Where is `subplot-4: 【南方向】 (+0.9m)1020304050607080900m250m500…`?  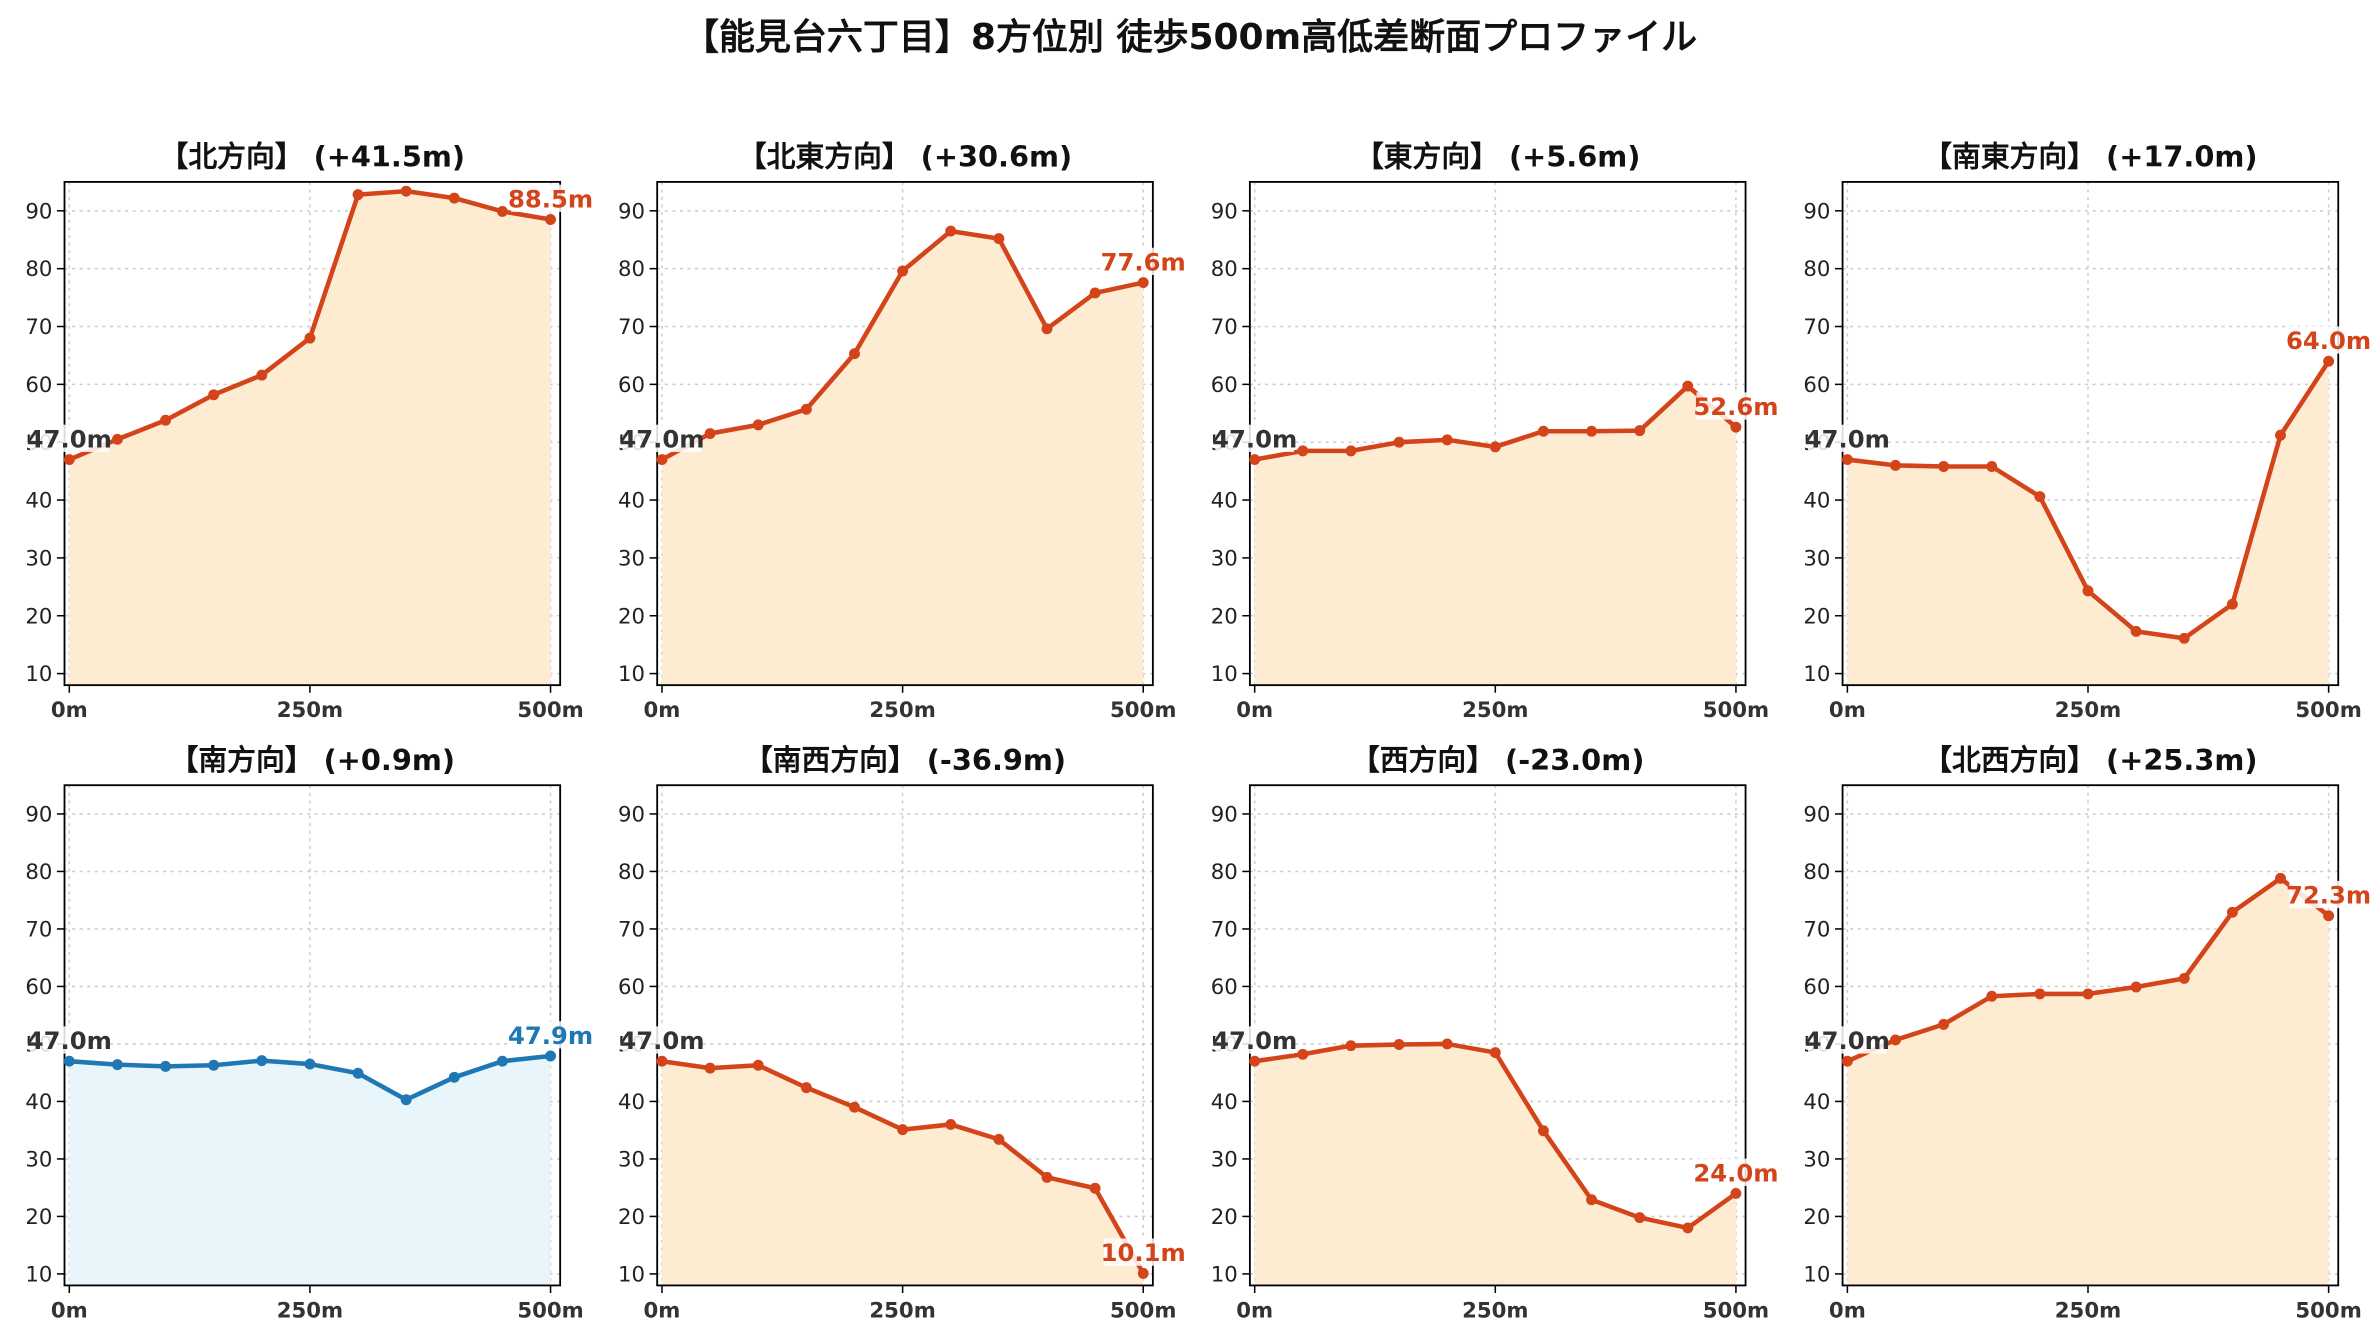
subplot-4: 【南方向】 (+0.9m)1020304050607080900m250m500… is located at coordinates (309, 1033).